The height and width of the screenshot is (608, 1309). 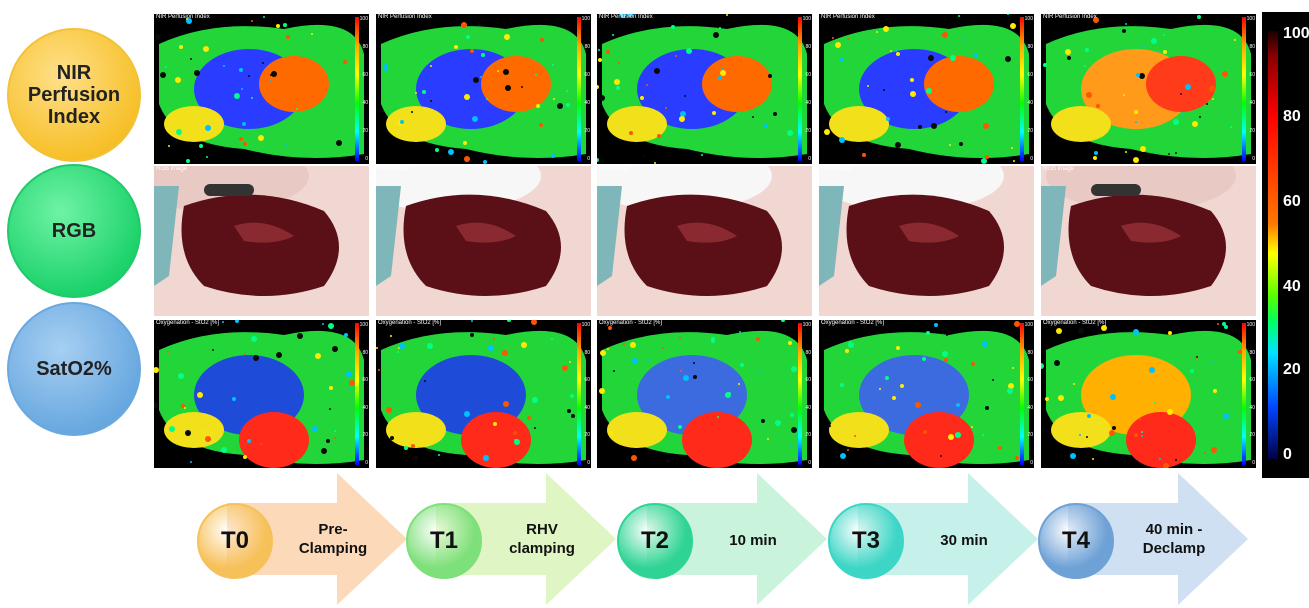 What do you see at coordinates (1287, 454) in the screenshot?
I see `scale-tick-0: 0` at bounding box center [1287, 454].